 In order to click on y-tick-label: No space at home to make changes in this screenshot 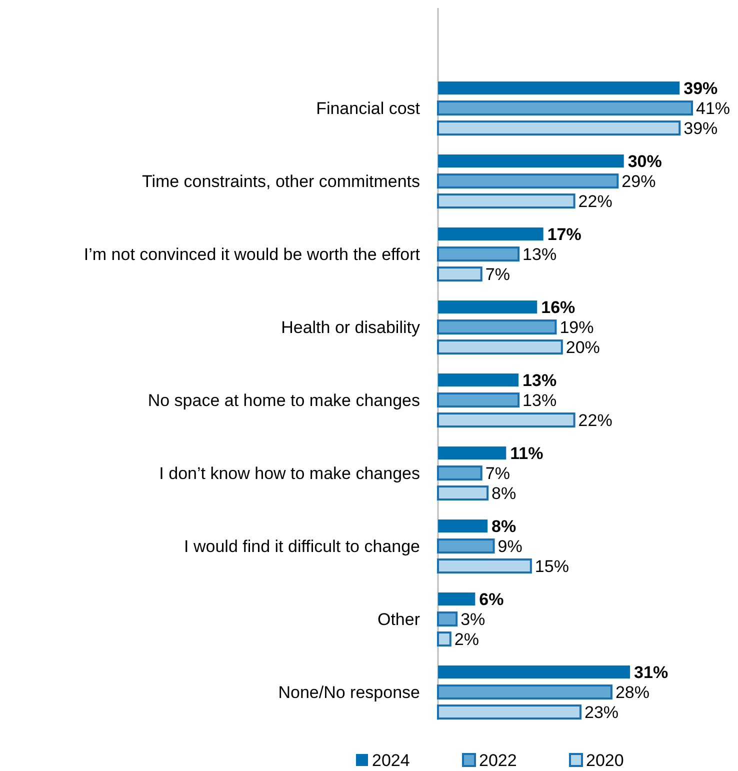, I will do `click(284, 400)`.